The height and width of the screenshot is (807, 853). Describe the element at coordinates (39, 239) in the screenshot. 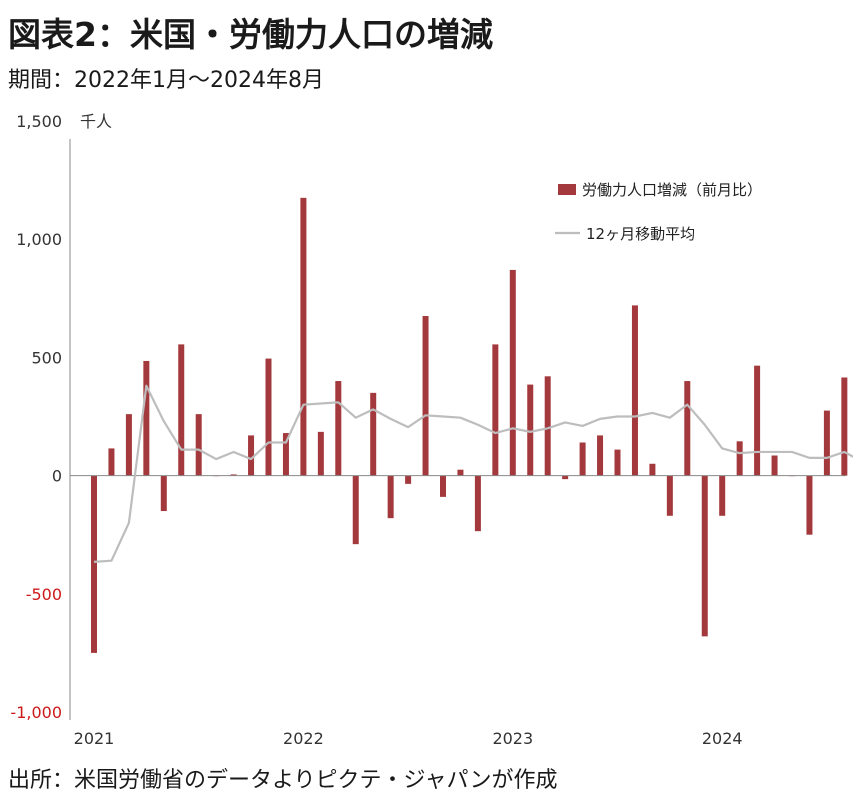

I see `y-tick-label: 1,000` at that location.